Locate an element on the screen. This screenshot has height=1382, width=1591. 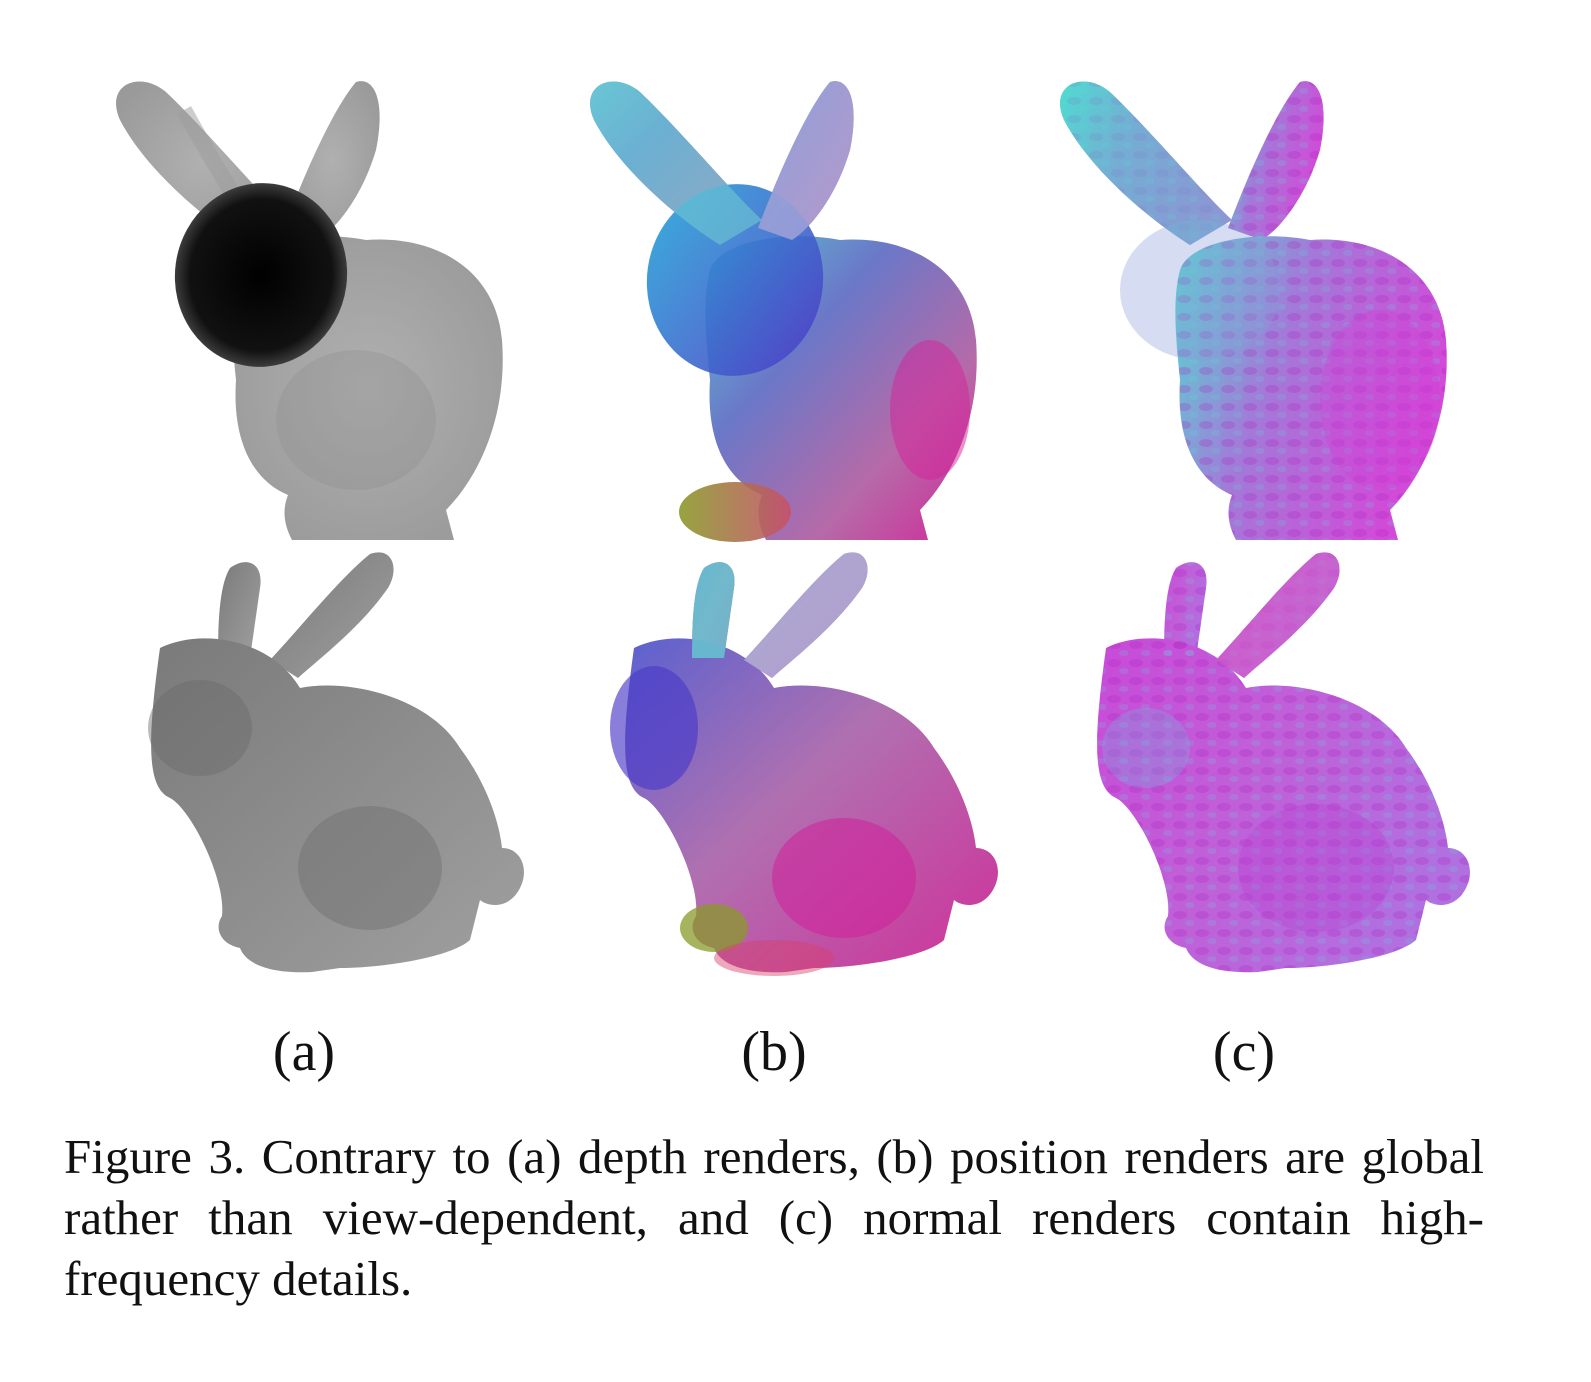
subfigure-label-b: (b) is located at coordinates (774, 1052).